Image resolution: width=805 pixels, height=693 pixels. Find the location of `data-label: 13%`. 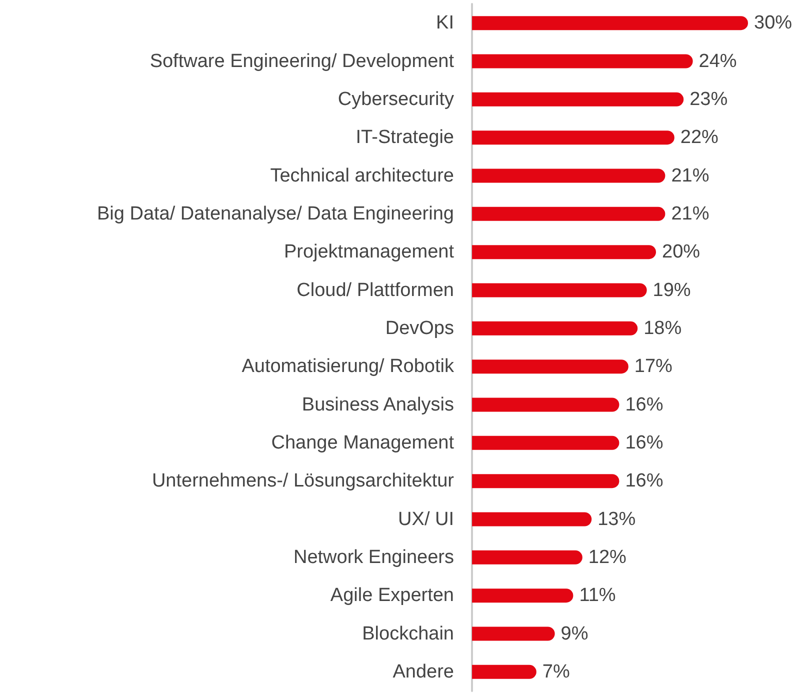

data-label: 13% is located at coordinates (617, 519).